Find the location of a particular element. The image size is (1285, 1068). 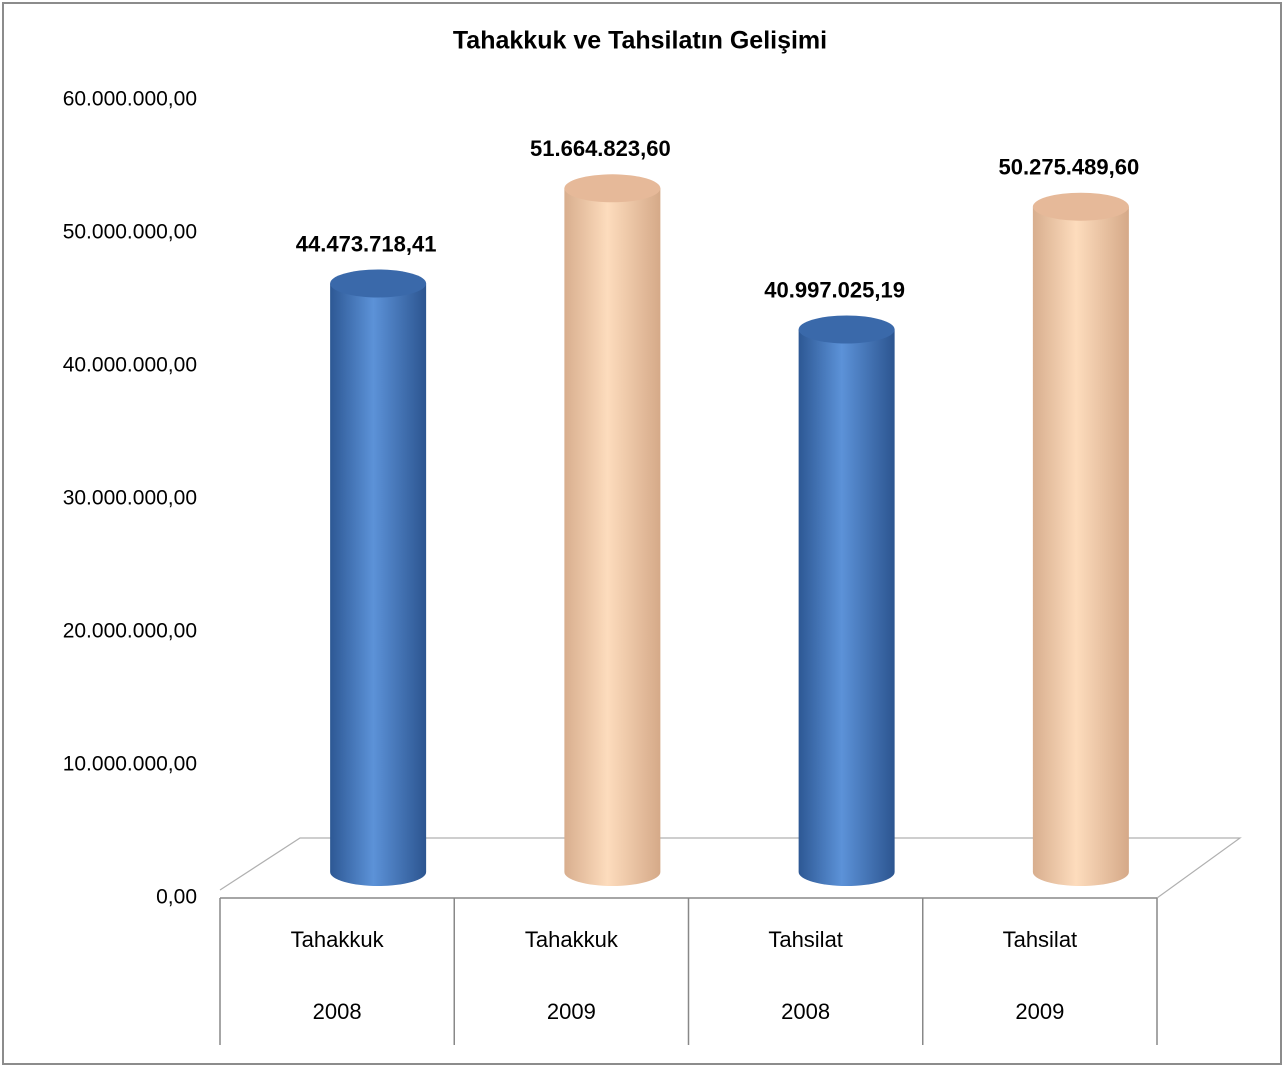

y-tick-label: 30.000.000,00 is located at coordinates (130, 498).